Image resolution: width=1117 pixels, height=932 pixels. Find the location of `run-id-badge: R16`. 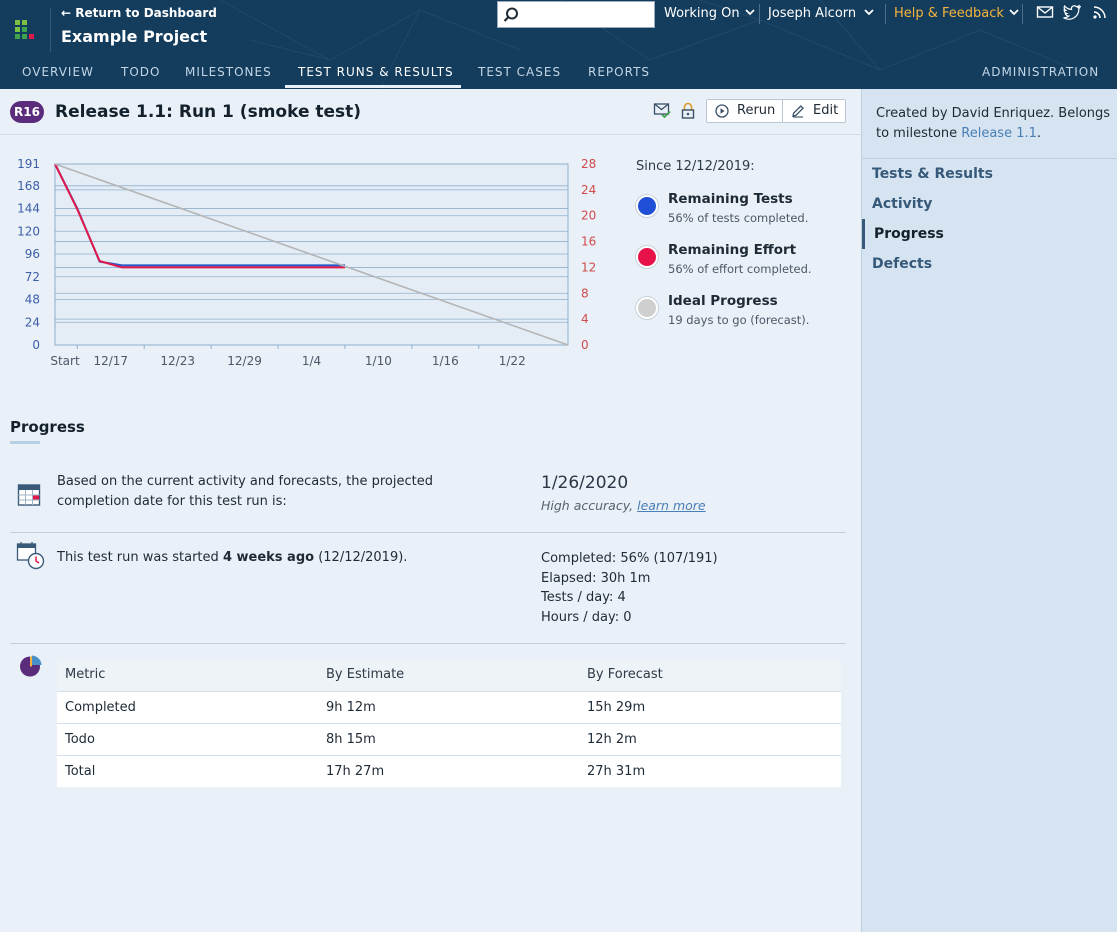

run-id-badge: R16 is located at coordinates (27, 112).